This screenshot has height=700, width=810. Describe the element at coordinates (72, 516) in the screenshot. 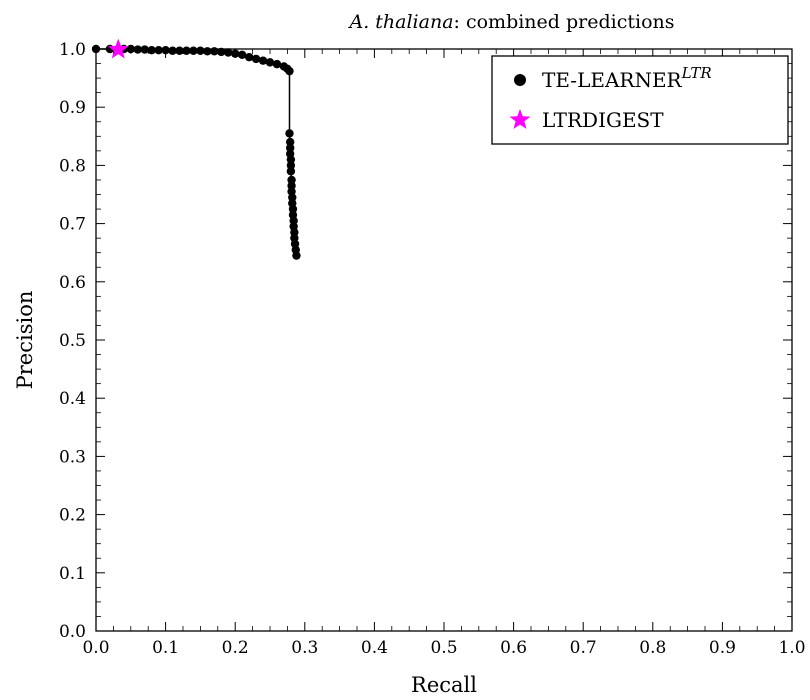

I see `y-tick-label: 0.2` at that location.